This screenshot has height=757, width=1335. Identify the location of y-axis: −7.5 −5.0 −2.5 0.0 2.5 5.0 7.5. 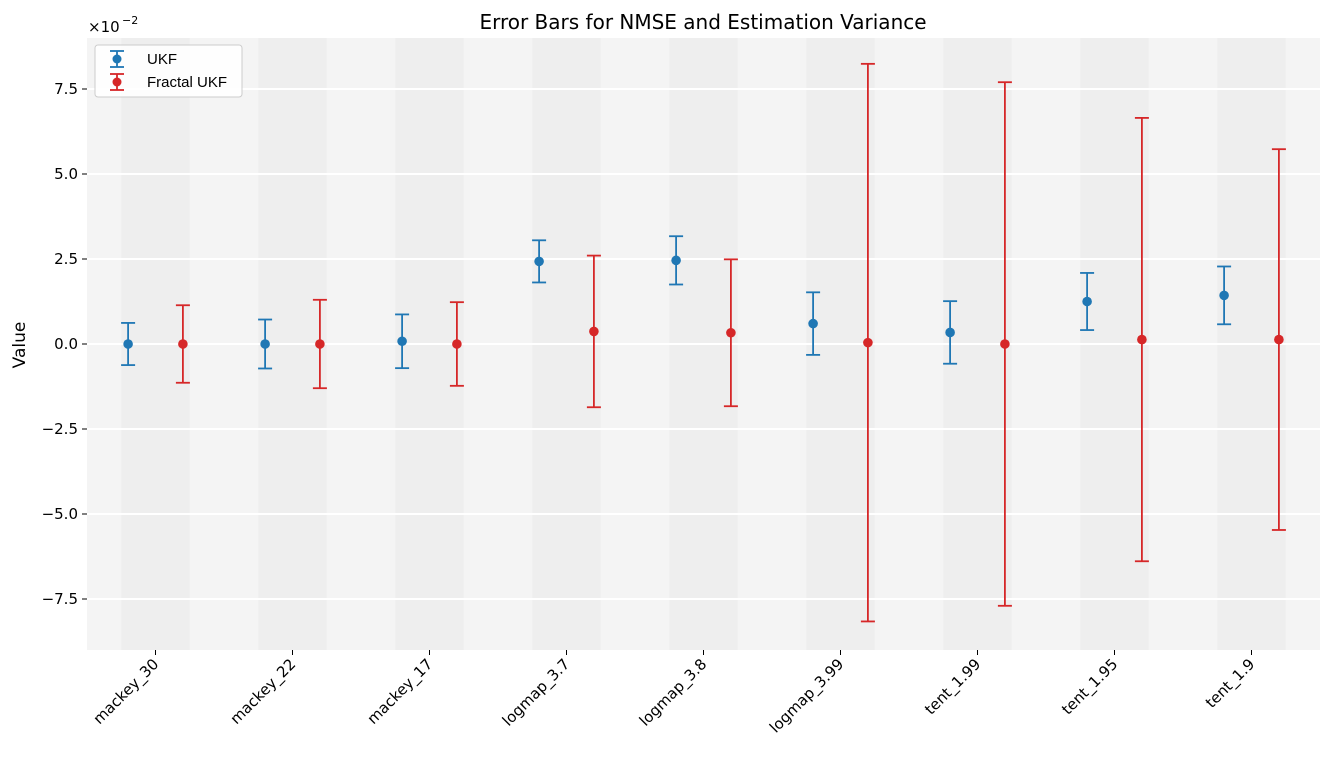
(64, 344).